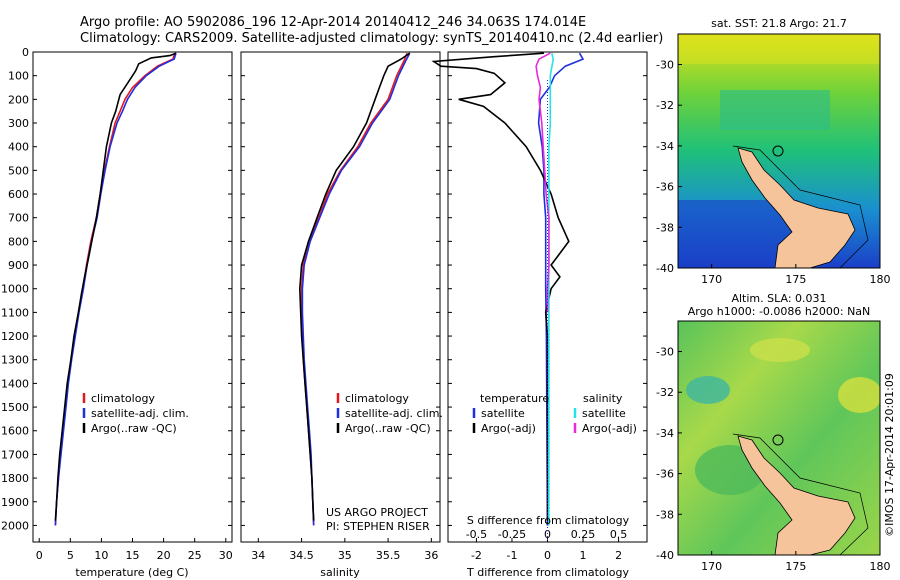 Image resolution: width=900 pixels, height=580 pixels. I want to click on sst-map-frame, so click(779, 151).